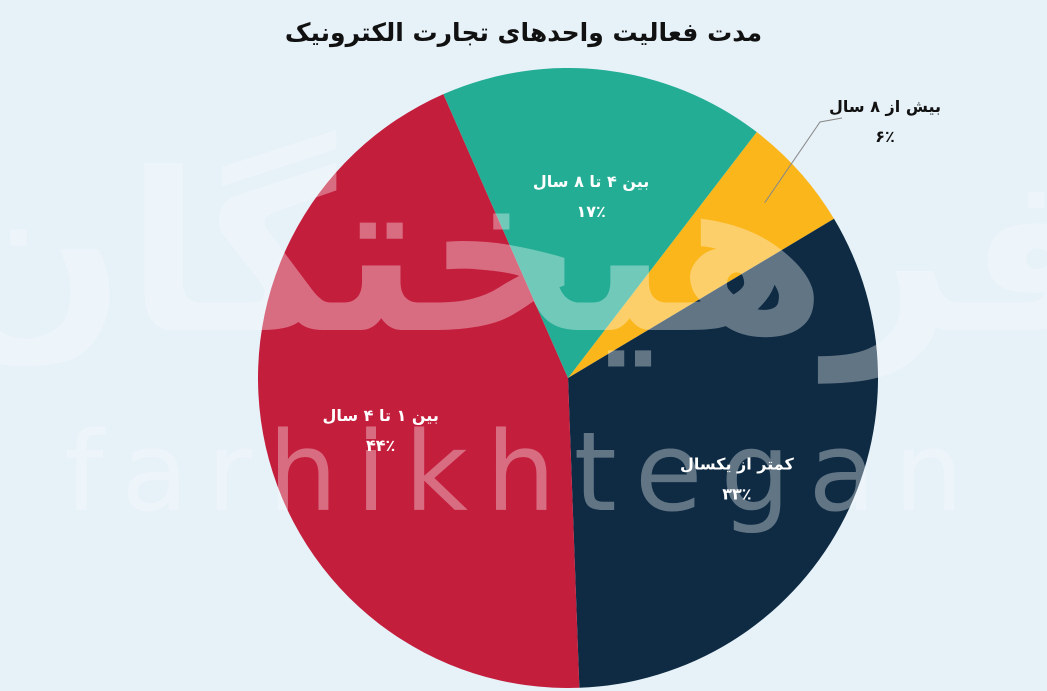 This screenshot has width=1047, height=691. I want to click on slice-value-label: ۴۴٪, so click(380, 445).